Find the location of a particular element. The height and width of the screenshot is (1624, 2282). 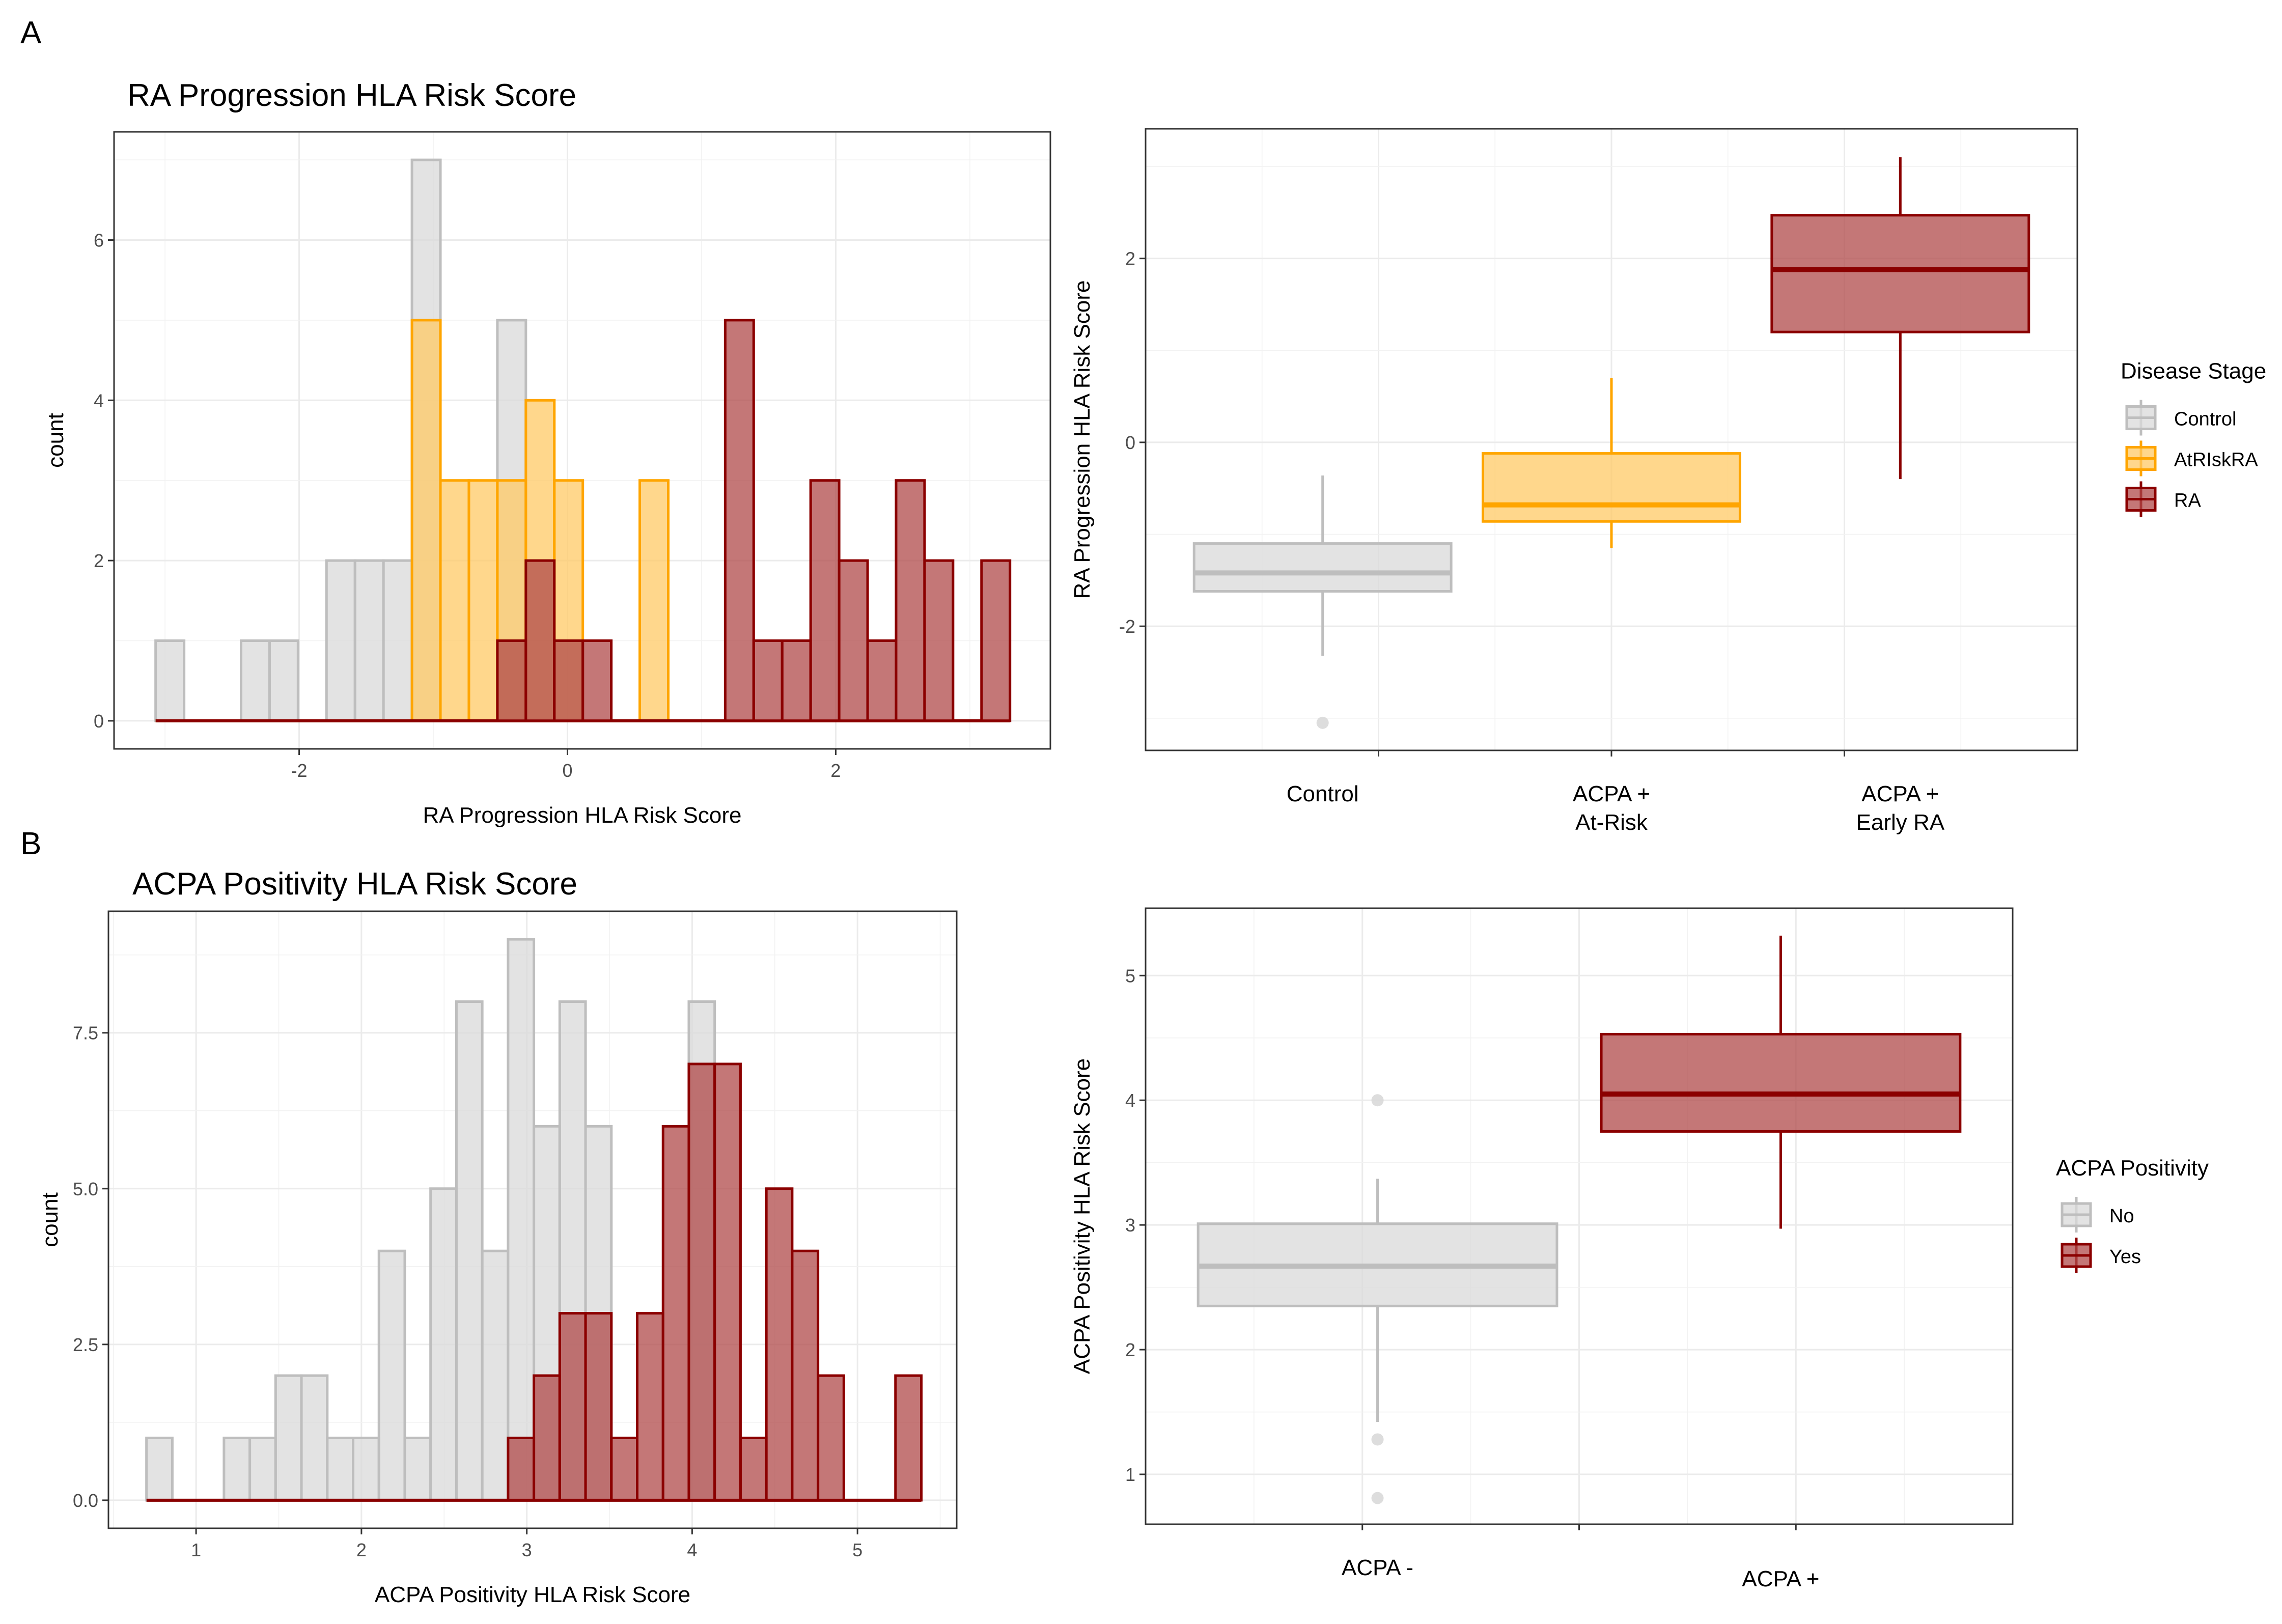

legend-item-atriskra: AtRIskRA is located at coordinates (2191, 458).